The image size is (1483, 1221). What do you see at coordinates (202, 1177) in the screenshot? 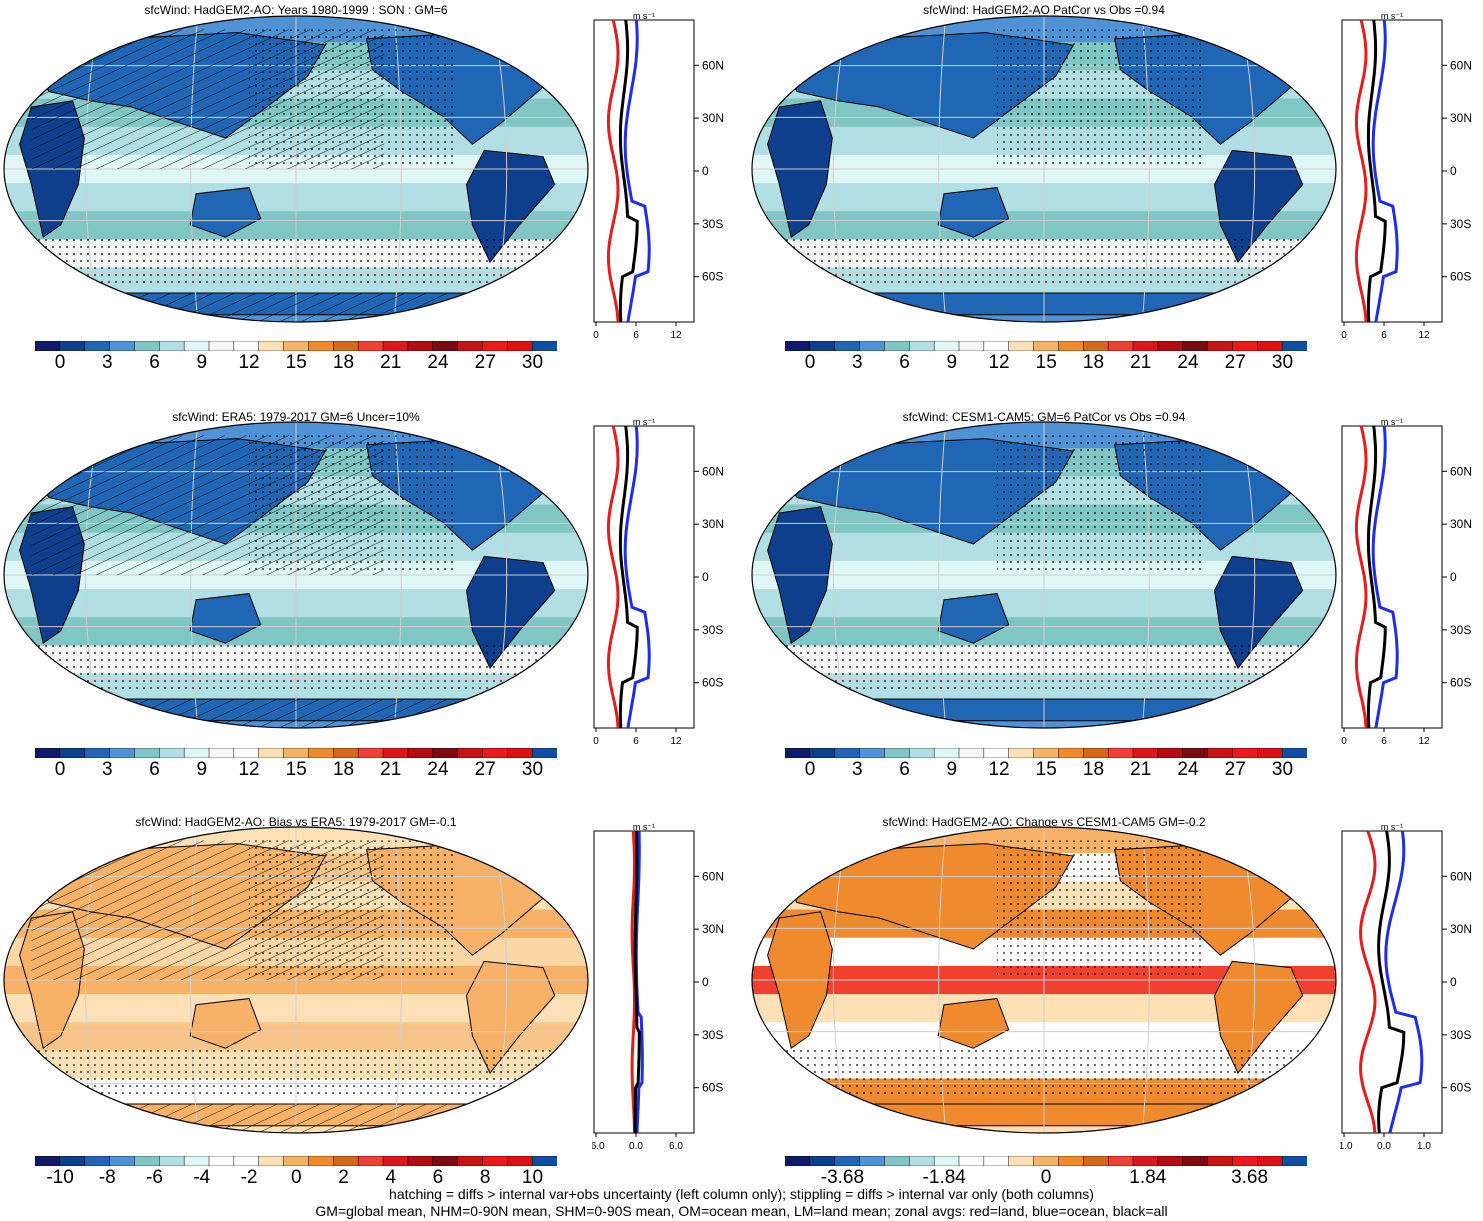
I see `colorbar-tick-label: -4` at bounding box center [202, 1177].